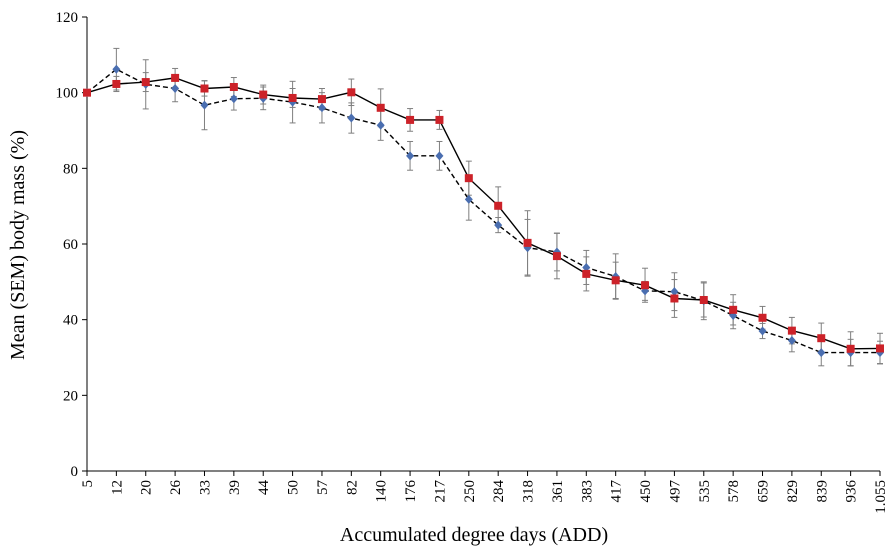  I want to click on y-tick-label: 60, so click(70, 245).